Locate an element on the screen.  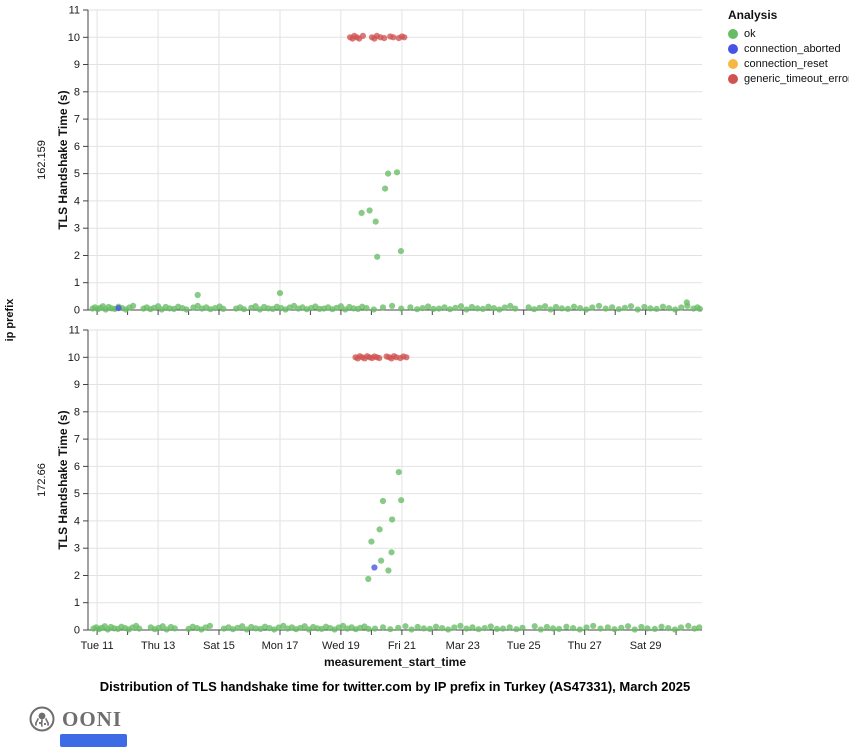
footer-brand: OONI is located at coordinates (75, 719).